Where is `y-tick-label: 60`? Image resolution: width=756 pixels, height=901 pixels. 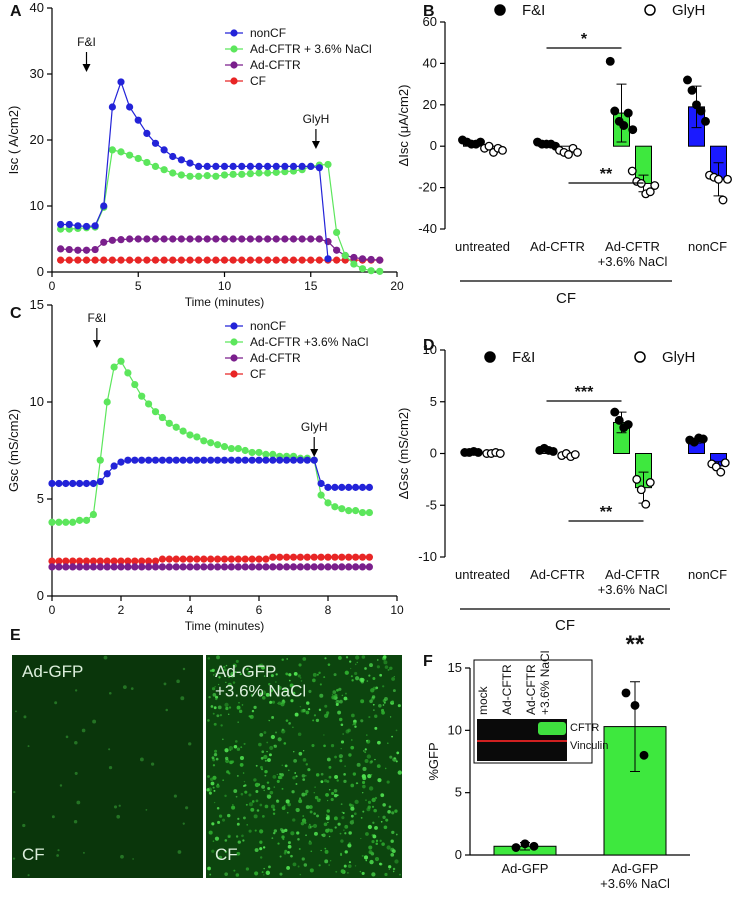 y-tick-label: 60 is located at coordinates (430, 21).